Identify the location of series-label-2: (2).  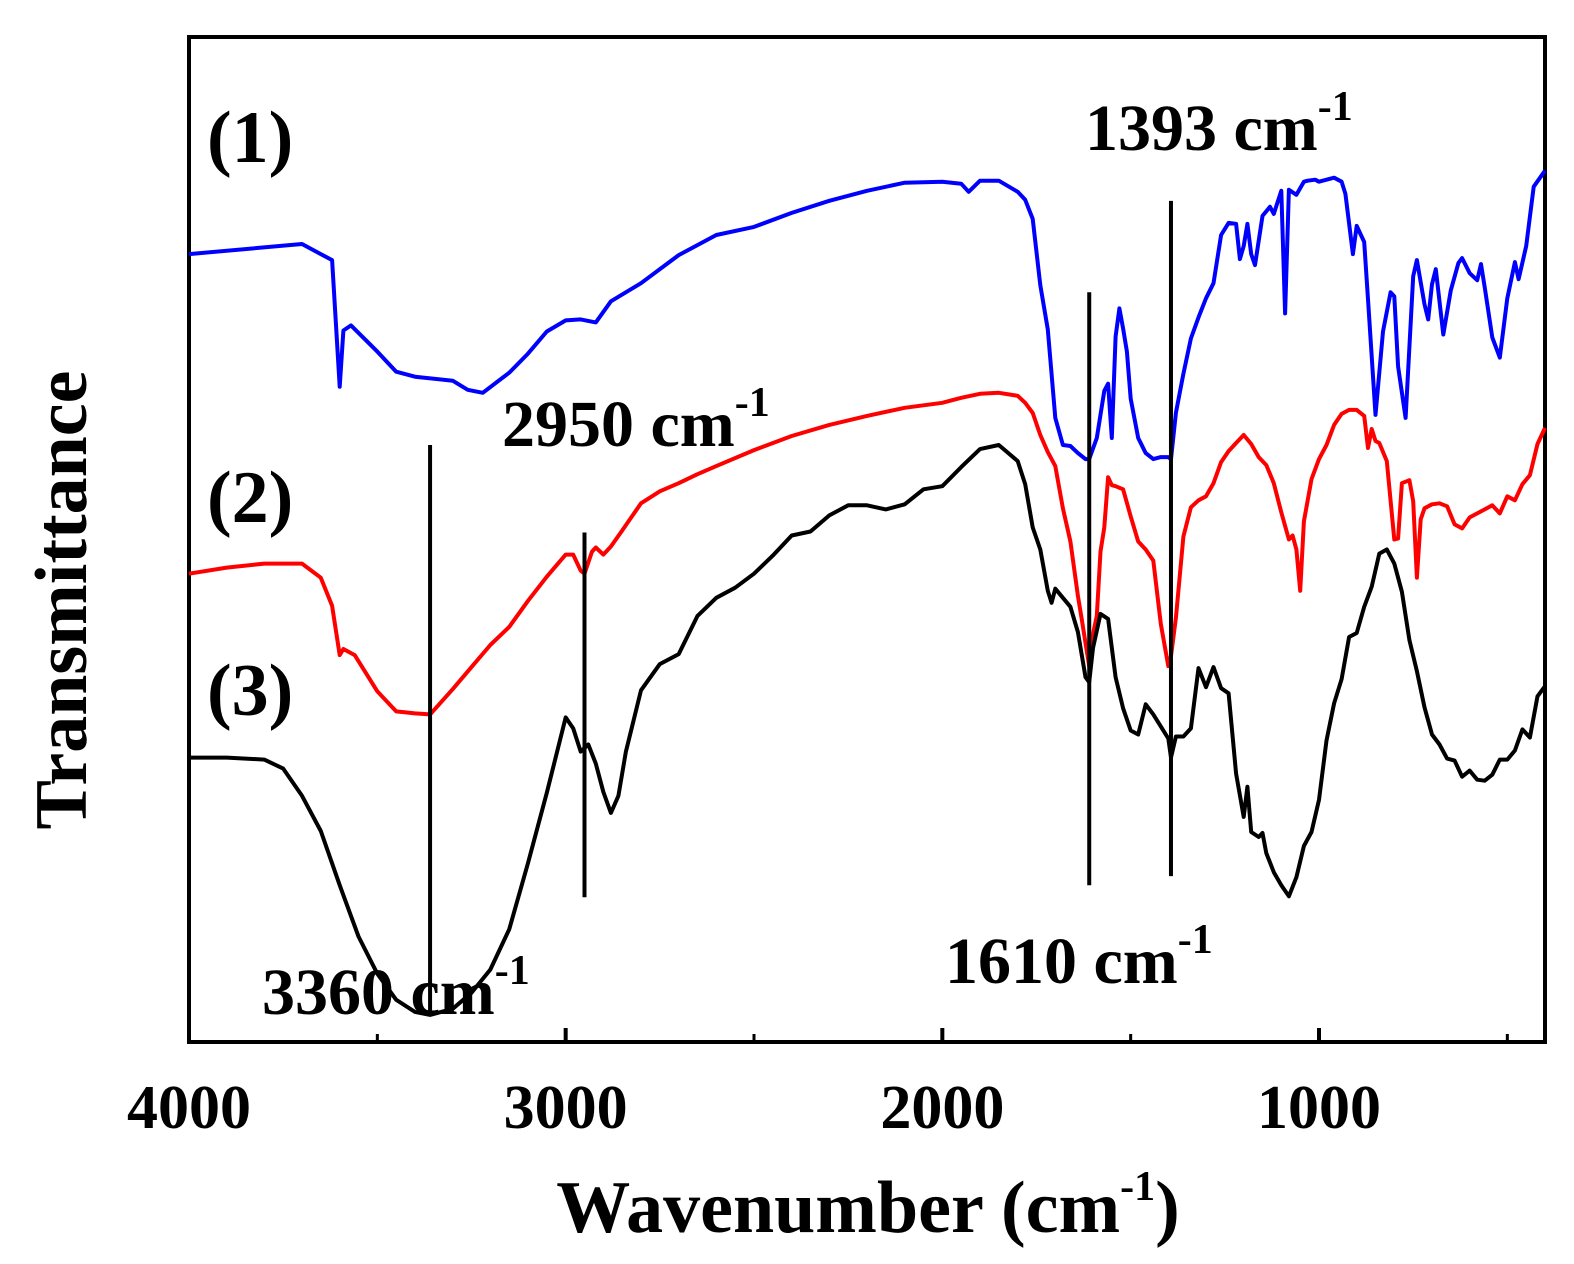
(250, 498).